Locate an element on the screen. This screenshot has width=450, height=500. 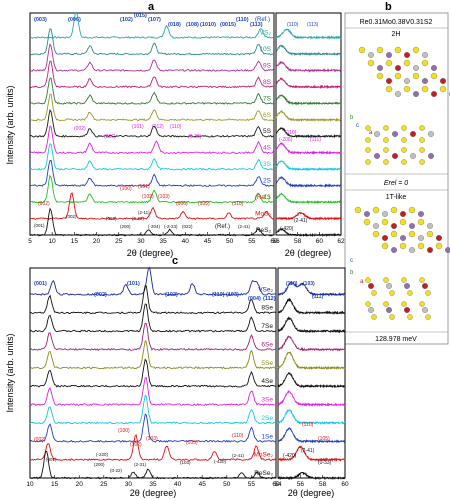
ann-res2-022b: (022) is located at coordinates (187, 226).